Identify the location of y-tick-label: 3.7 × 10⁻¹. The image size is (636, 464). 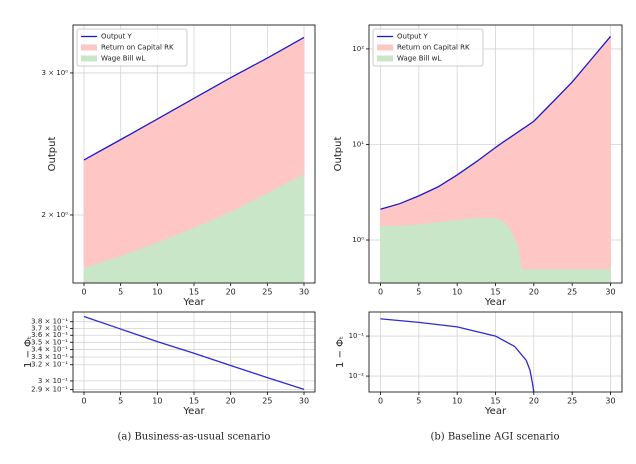
(49, 328).